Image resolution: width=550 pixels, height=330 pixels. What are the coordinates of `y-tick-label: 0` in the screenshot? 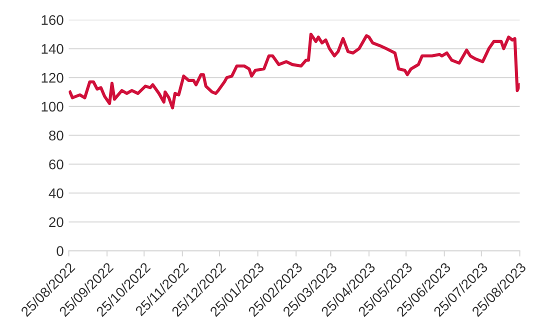 It's located at (60, 251).